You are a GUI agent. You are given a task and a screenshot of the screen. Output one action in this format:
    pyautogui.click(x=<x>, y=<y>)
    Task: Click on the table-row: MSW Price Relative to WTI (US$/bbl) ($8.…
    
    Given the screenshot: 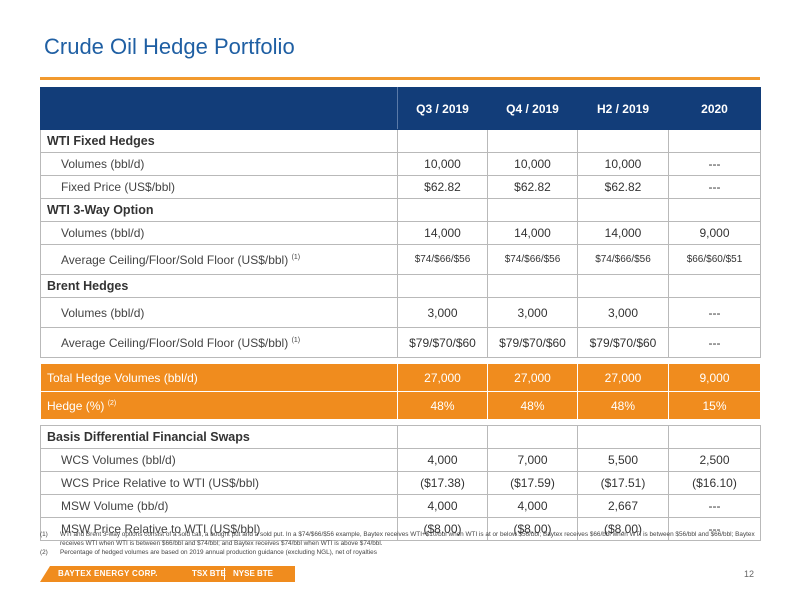 What is the action you would take?
    pyautogui.click(x=400, y=529)
    